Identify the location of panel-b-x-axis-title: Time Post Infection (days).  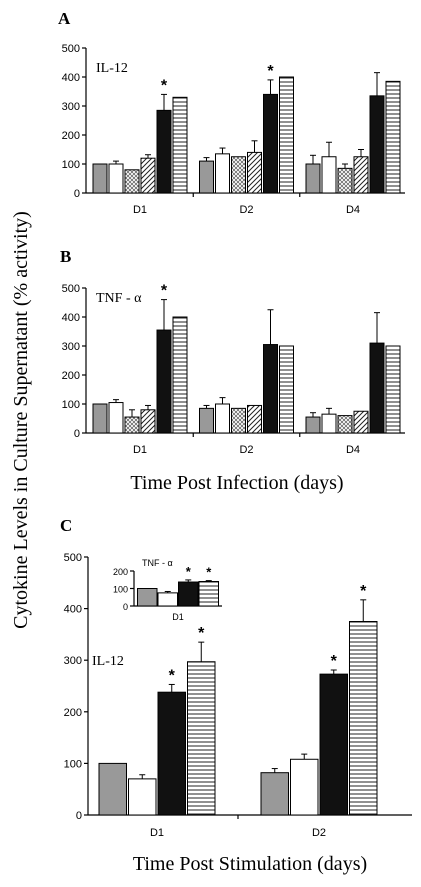
(236, 483).